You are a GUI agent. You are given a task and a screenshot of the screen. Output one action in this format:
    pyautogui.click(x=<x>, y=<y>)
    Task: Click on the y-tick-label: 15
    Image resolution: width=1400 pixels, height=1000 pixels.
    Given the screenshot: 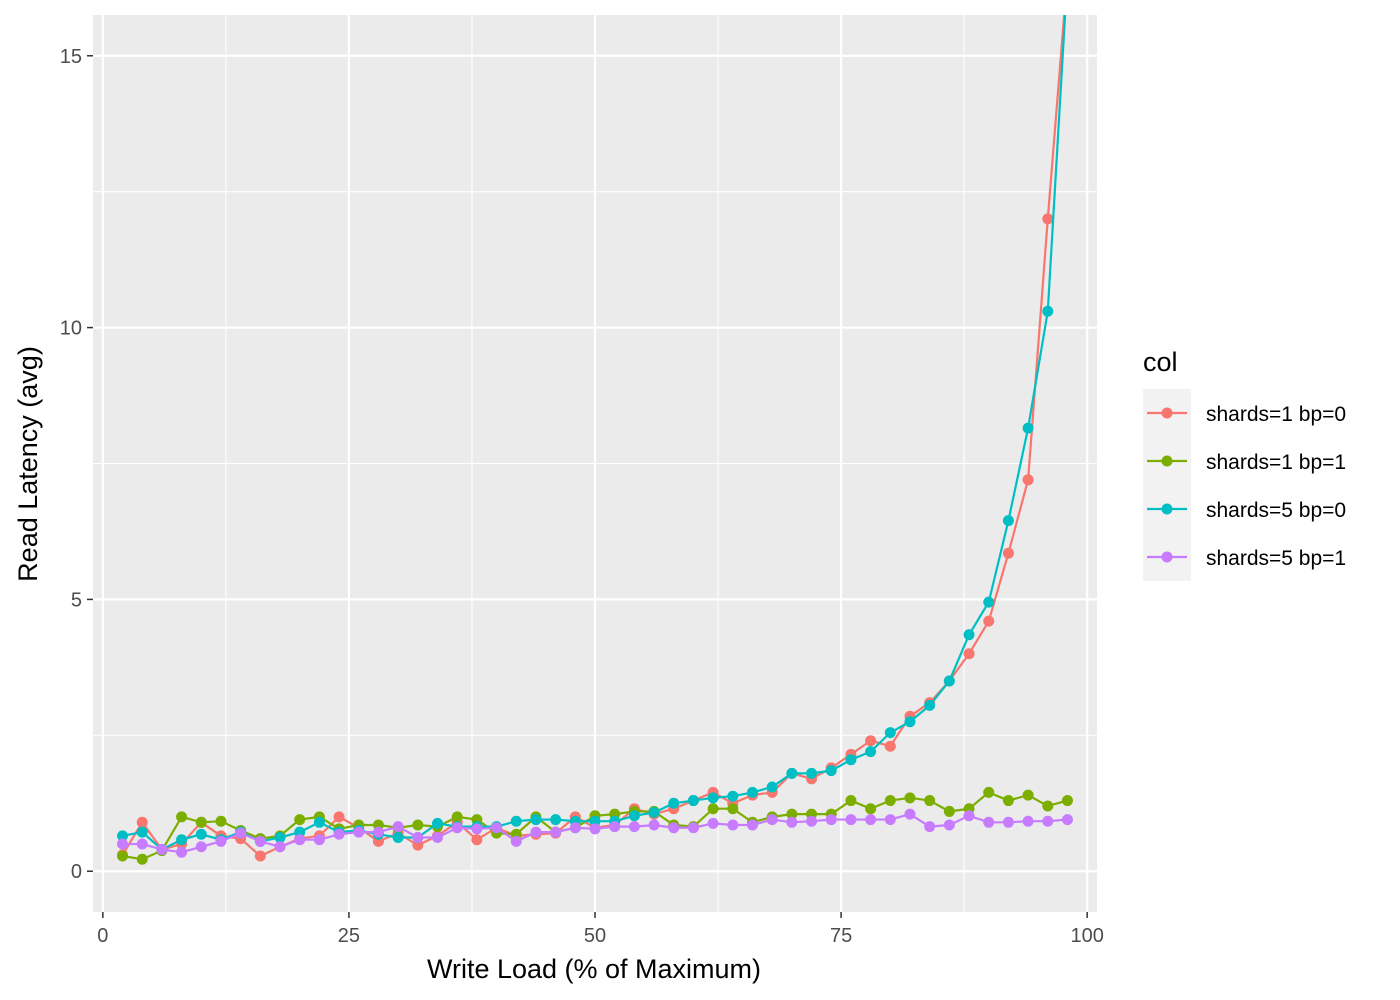 What is the action you would take?
    pyautogui.click(x=71, y=57)
    